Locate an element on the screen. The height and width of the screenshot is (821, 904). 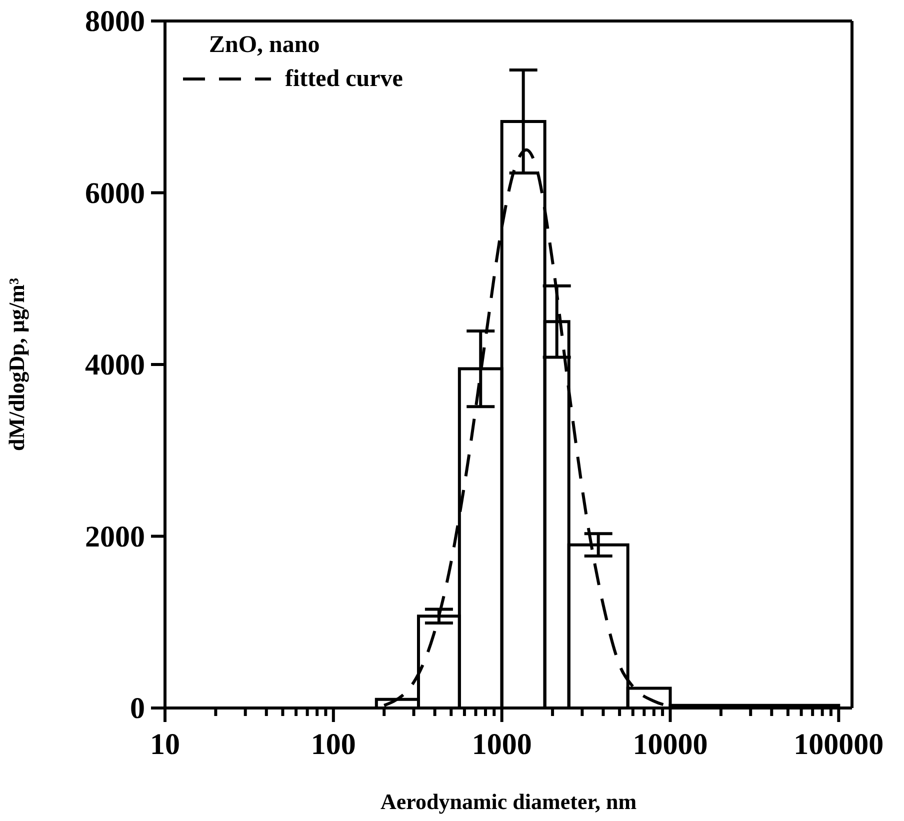
y-tick-label: 8000 is located at coordinates (115, 21).